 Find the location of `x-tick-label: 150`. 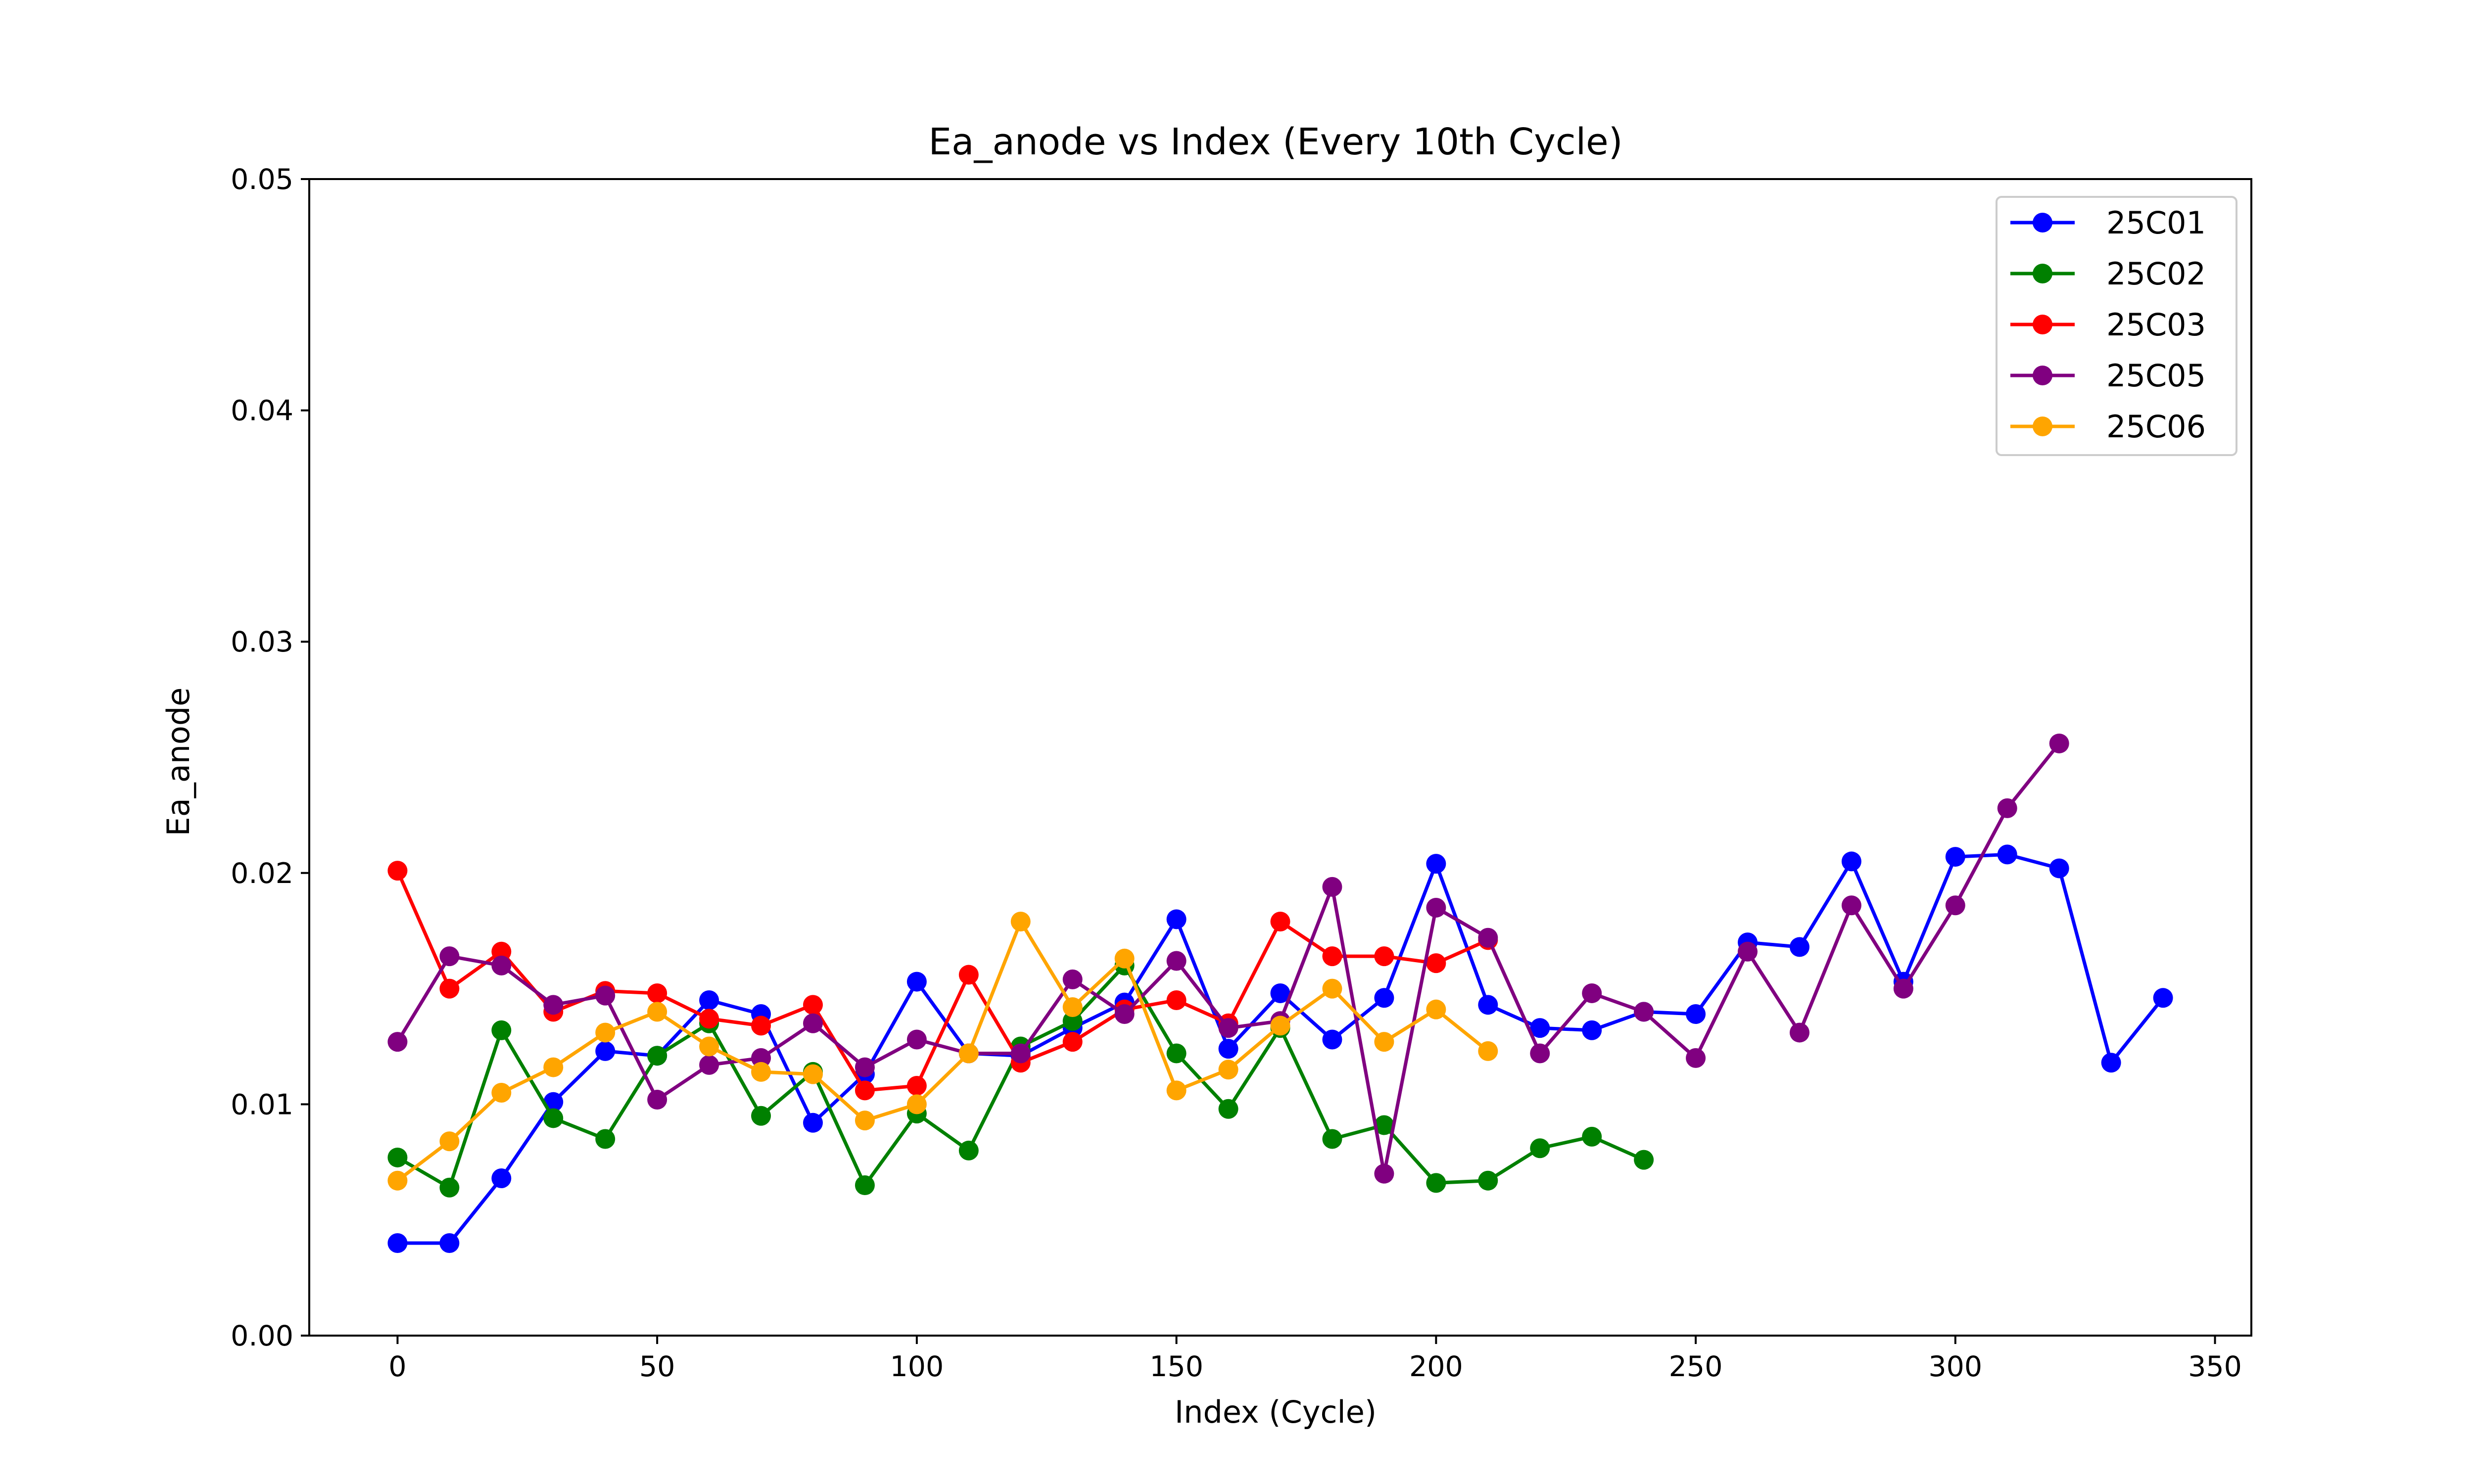

x-tick-label: 150 is located at coordinates (1176, 1366).